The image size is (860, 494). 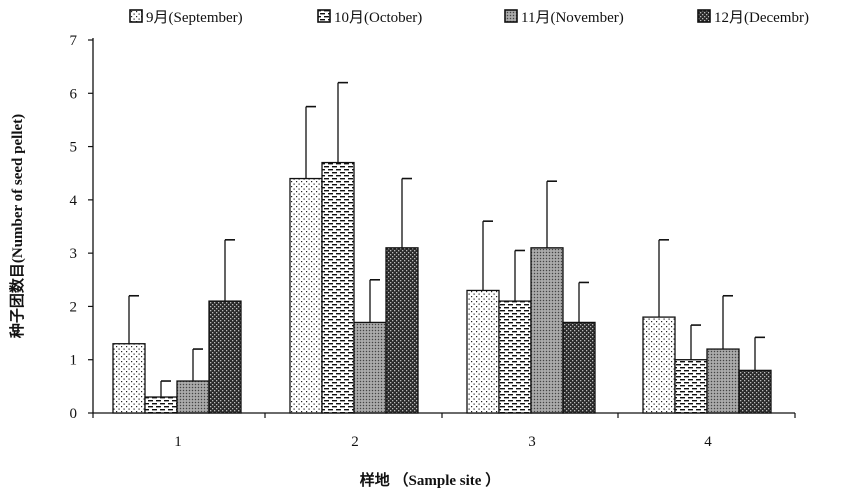 What do you see at coordinates (708, 442) in the screenshot?
I see `x-tick-label: 4` at bounding box center [708, 442].